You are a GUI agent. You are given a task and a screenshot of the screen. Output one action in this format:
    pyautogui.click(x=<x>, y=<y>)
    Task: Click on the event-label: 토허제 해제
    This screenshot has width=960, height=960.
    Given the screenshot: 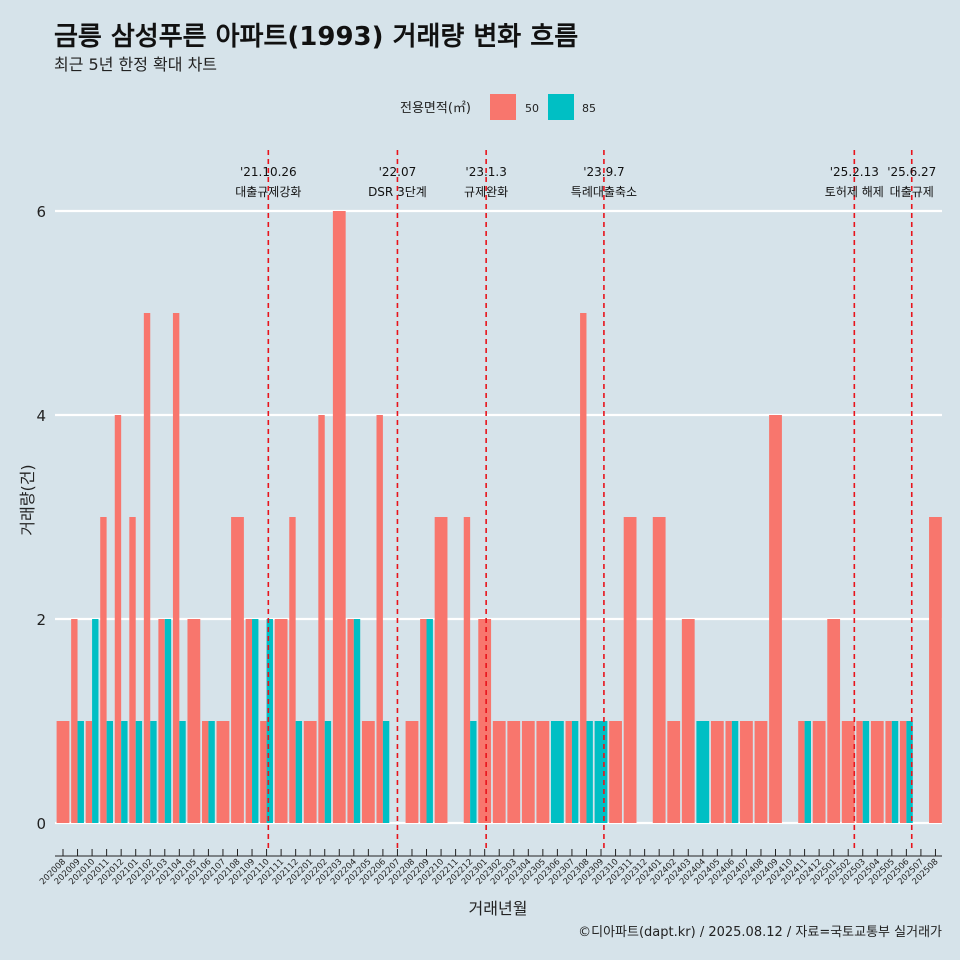 What is the action you would take?
    pyautogui.click(x=854, y=192)
    